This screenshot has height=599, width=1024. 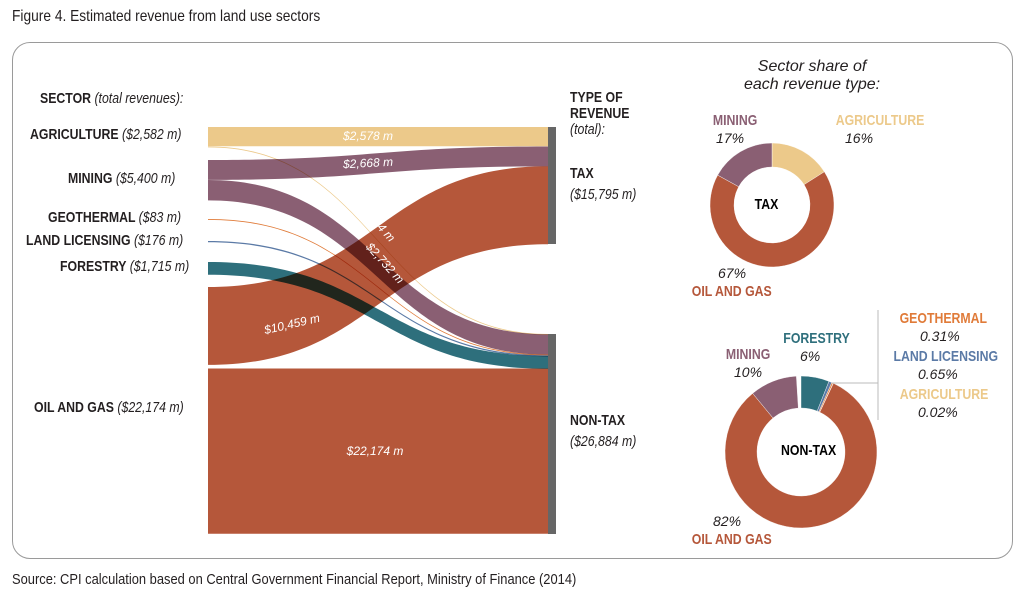 What do you see at coordinates (125, 266) in the screenshot?
I see `sector-label-forestry: FORESTRY ($1,715 m)` at bounding box center [125, 266].